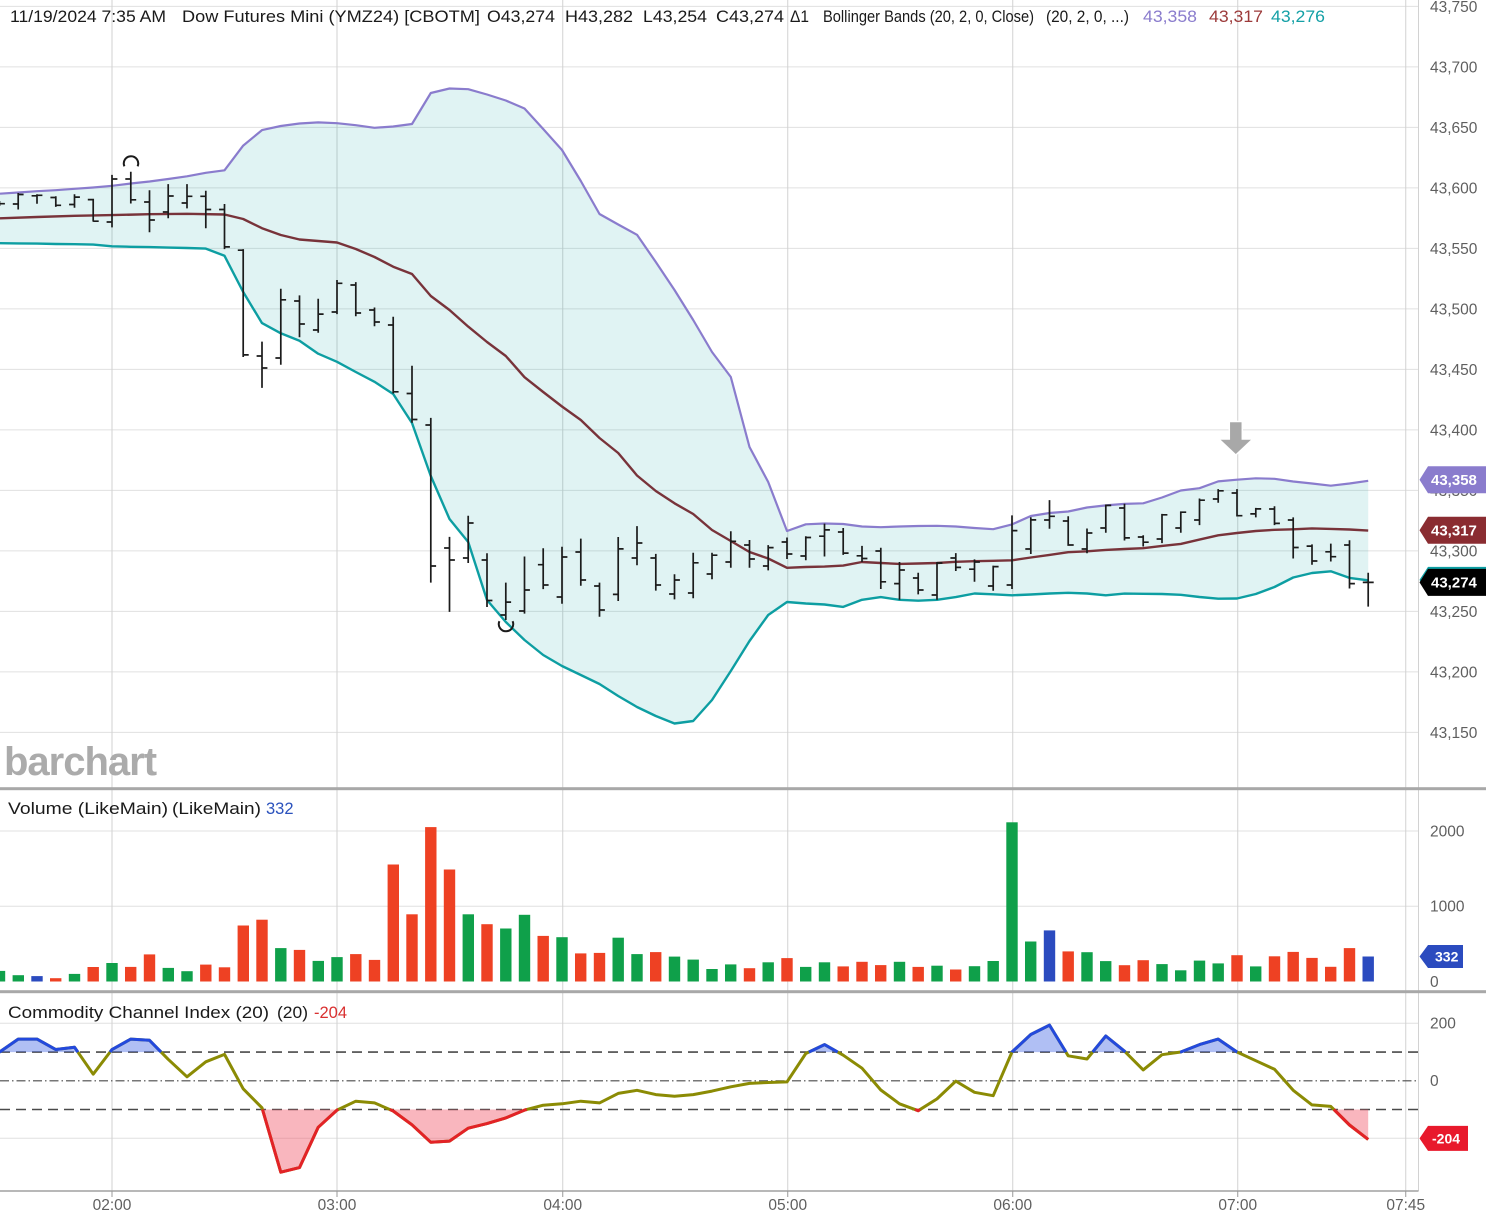 The image size is (1486, 1226). I want to click on svg-text: 2000, so click(1447, 832).